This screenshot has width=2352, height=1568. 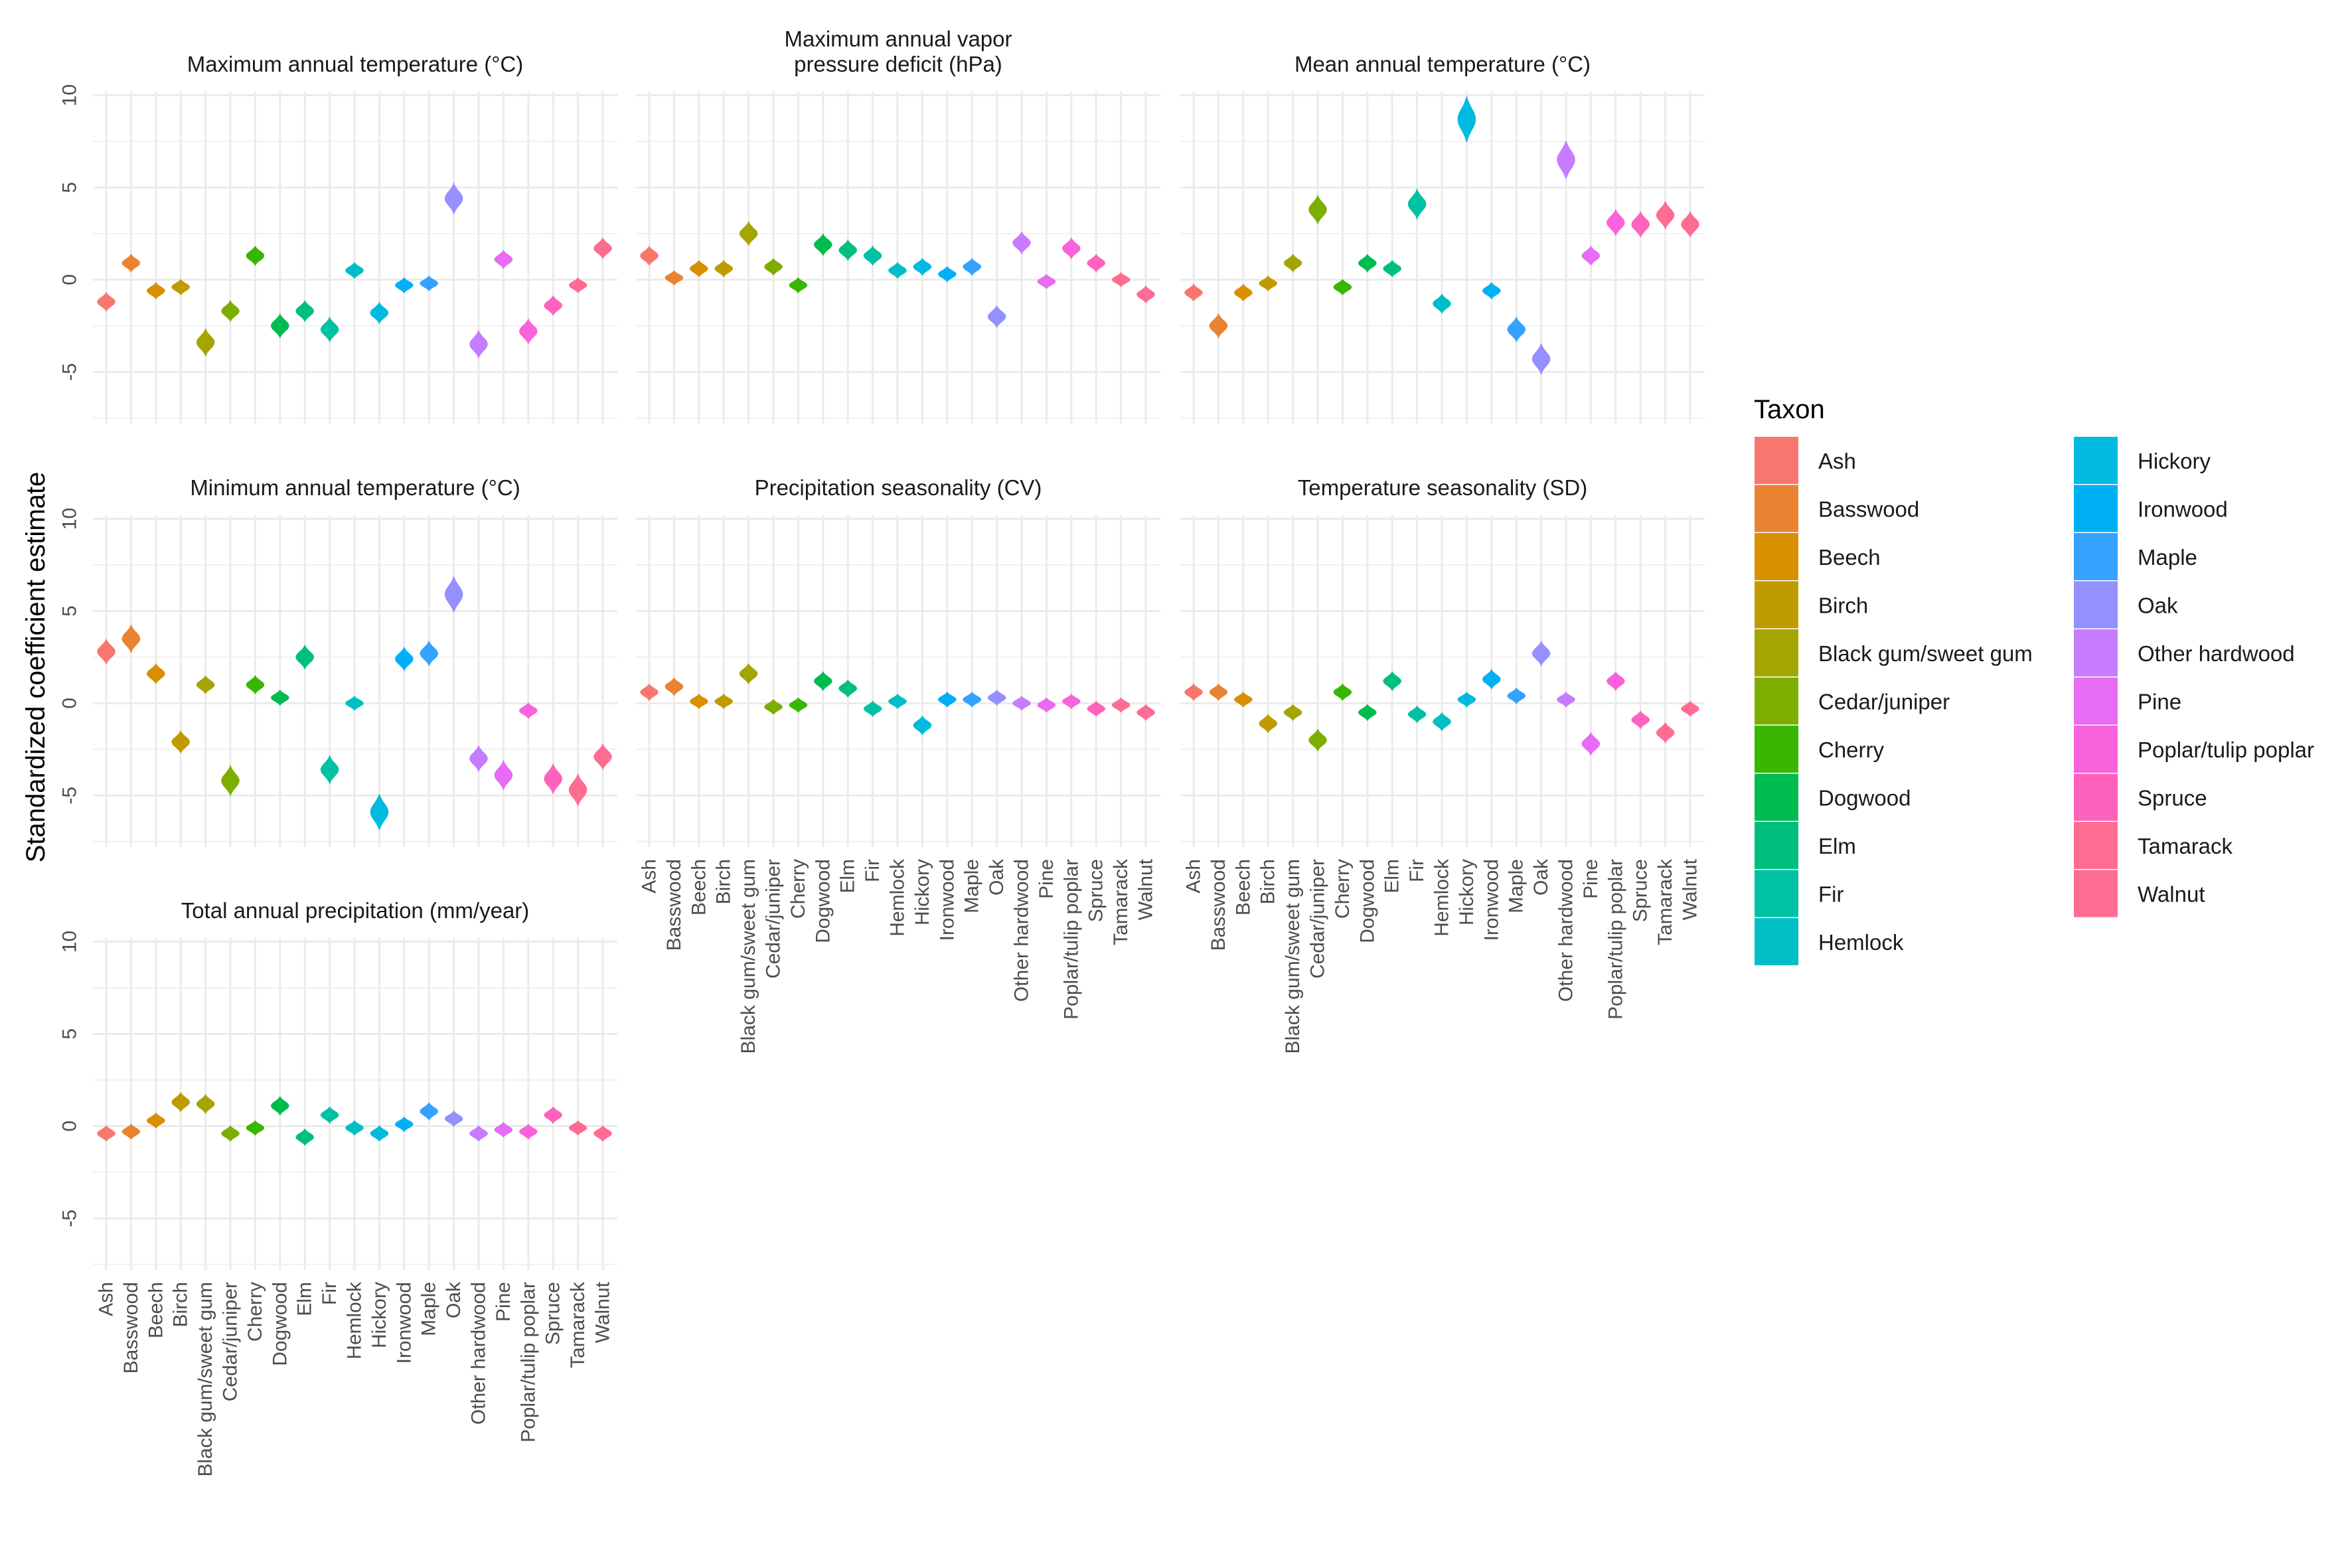 What do you see at coordinates (2171, 894) in the screenshot?
I see `legend-label: Walnut` at bounding box center [2171, 894].